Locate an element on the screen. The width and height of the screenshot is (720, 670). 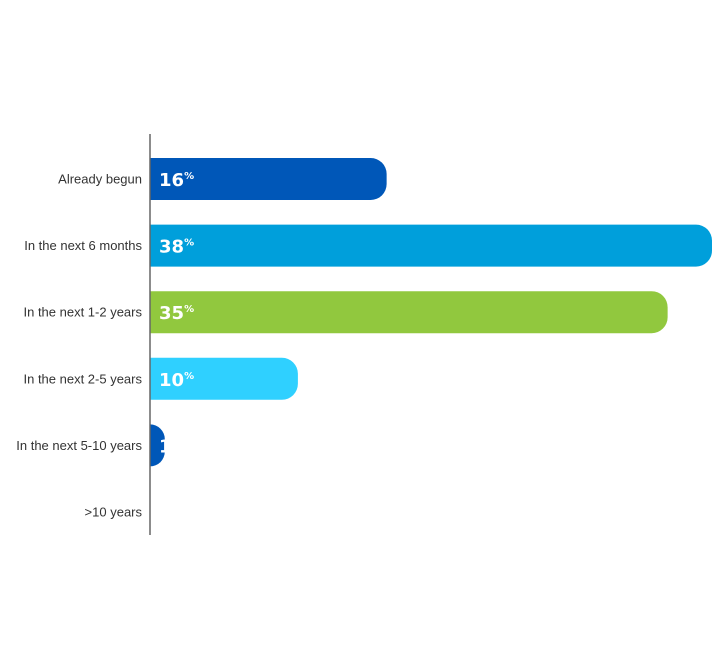
value-label: 16% is located at coordinates (176, 180).